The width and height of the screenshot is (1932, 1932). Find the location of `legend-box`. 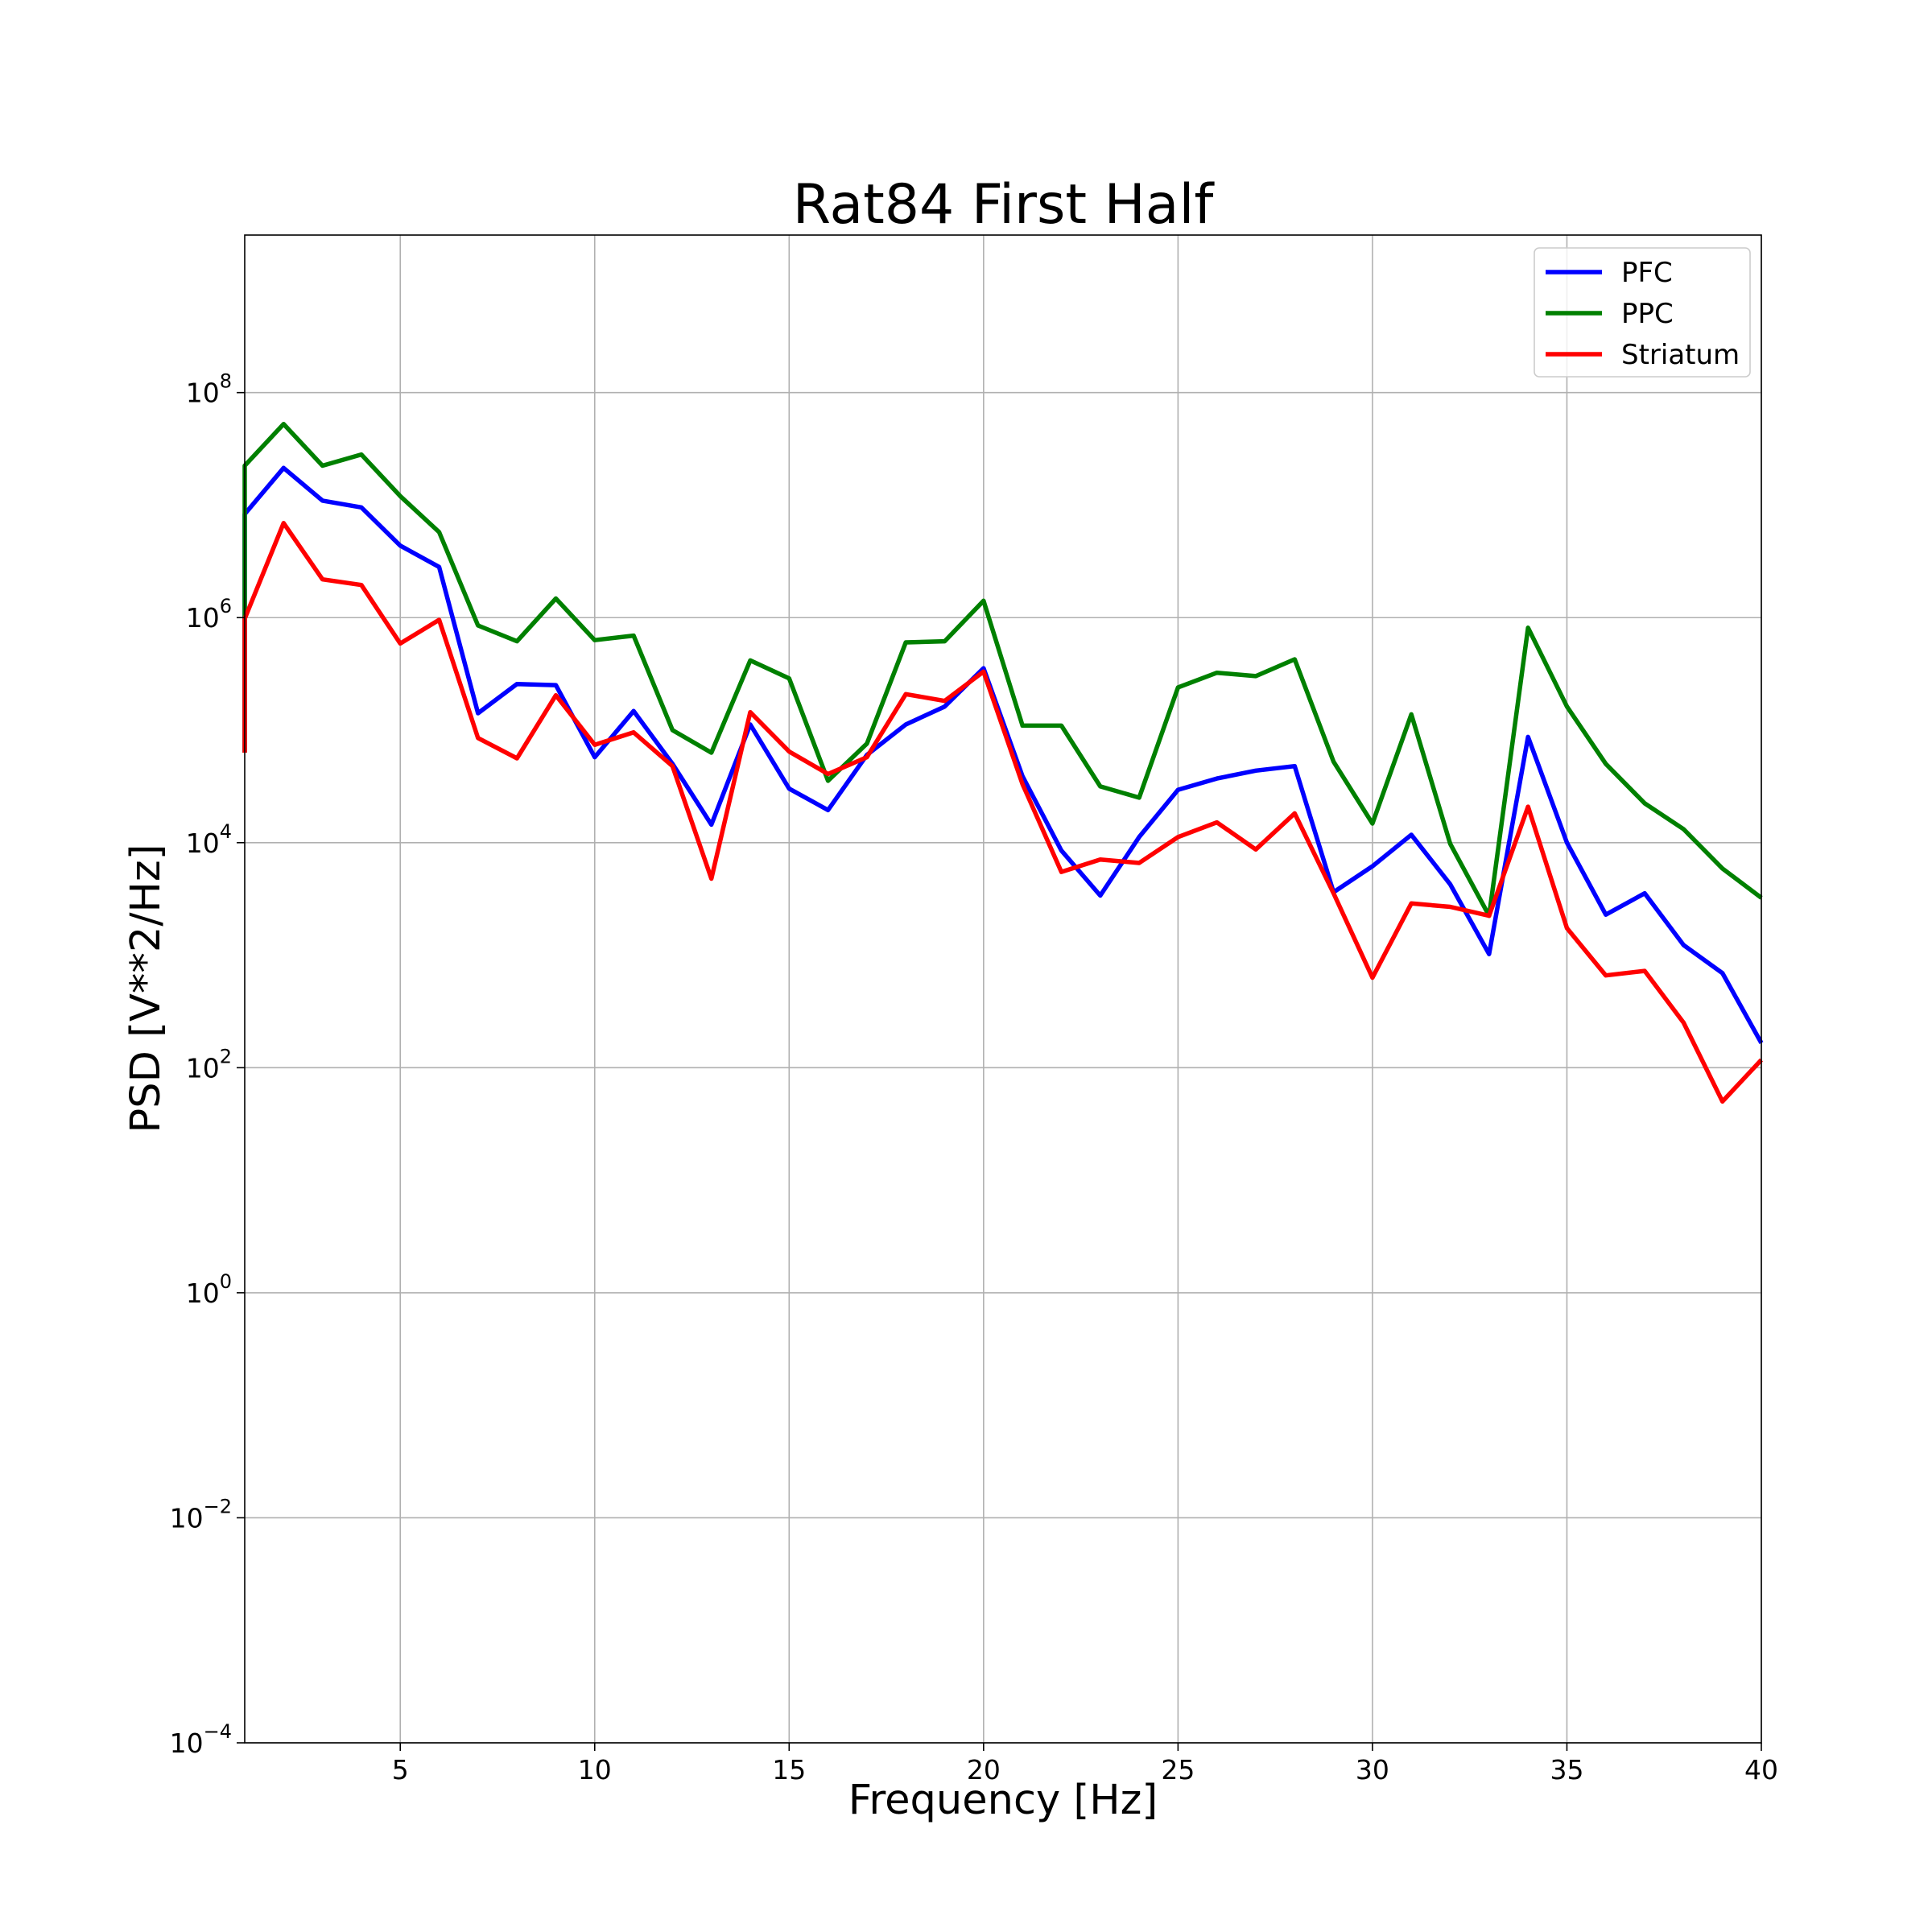

legend-box is located at coordinates (1642, 312).